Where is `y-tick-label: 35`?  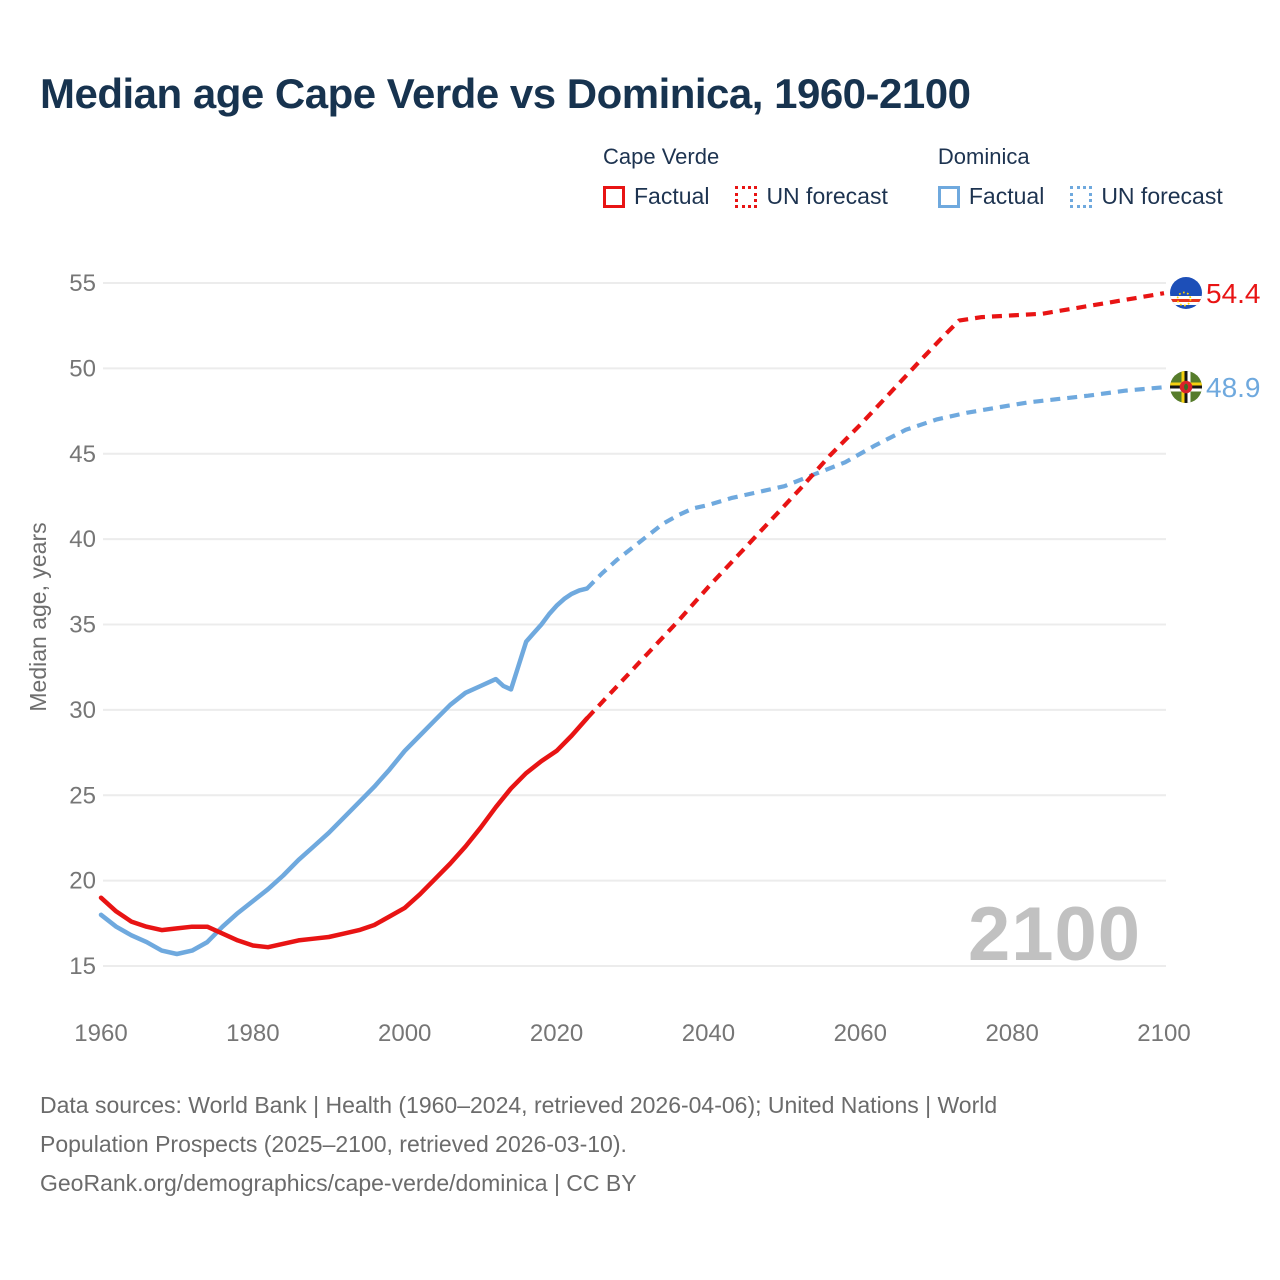
y-tick-label: 35 is located at coordinates (82, 625).